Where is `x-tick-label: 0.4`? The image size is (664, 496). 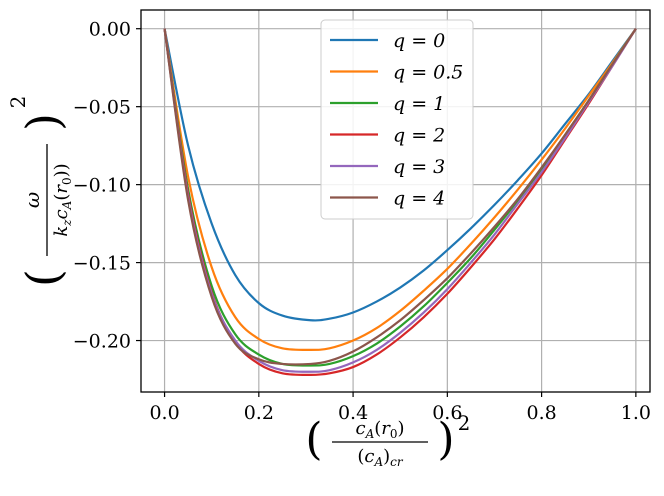 x-tick-label: 0.4 is located at coordinates (353, 413).